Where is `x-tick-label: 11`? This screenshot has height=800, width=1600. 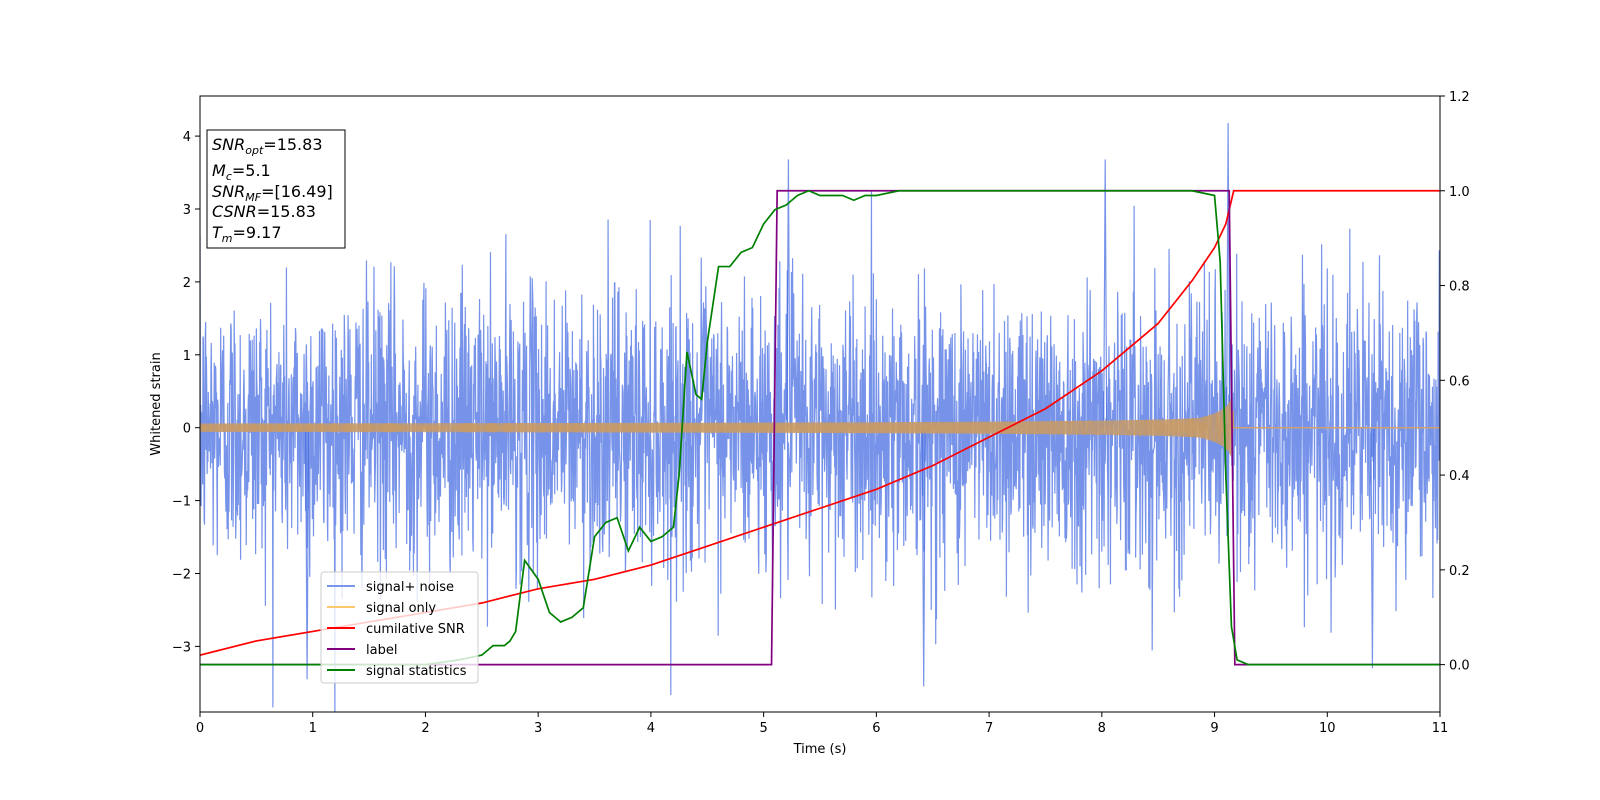 x-tick-label: 11 is located at coordinates (1440, 728).